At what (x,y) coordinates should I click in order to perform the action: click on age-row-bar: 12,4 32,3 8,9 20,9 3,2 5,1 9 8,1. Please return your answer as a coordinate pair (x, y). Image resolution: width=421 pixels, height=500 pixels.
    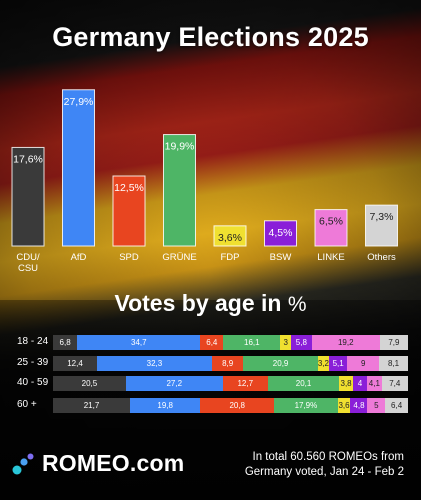
    Looking at the image, I should click on (230, 363).